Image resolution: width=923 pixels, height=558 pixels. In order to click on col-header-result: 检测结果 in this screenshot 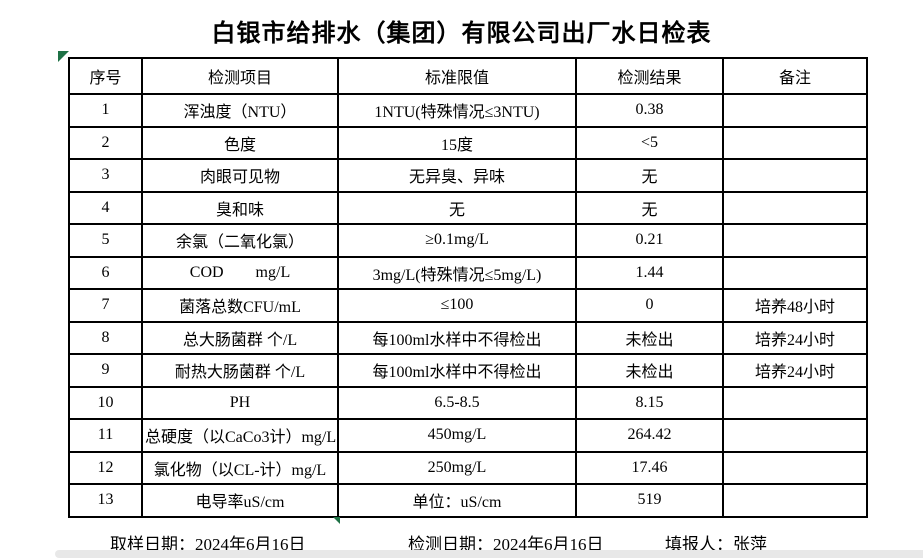, I will do `click(649, 76)`.